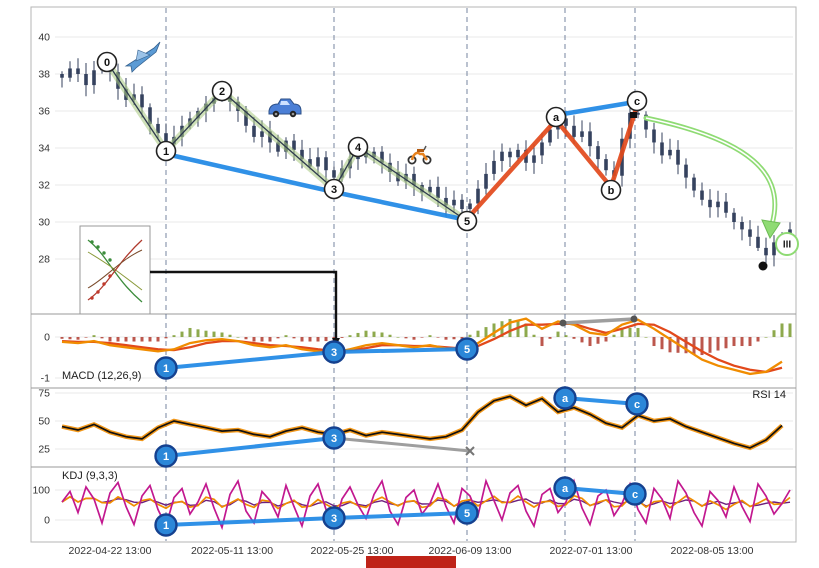 The height and width of the screenshot is (568, 819). What do you see at coordinates (110, 551) in the screenshot?
I see `x-tick-label: 2022-04-22 13:00` at bounding box center [110, 551].